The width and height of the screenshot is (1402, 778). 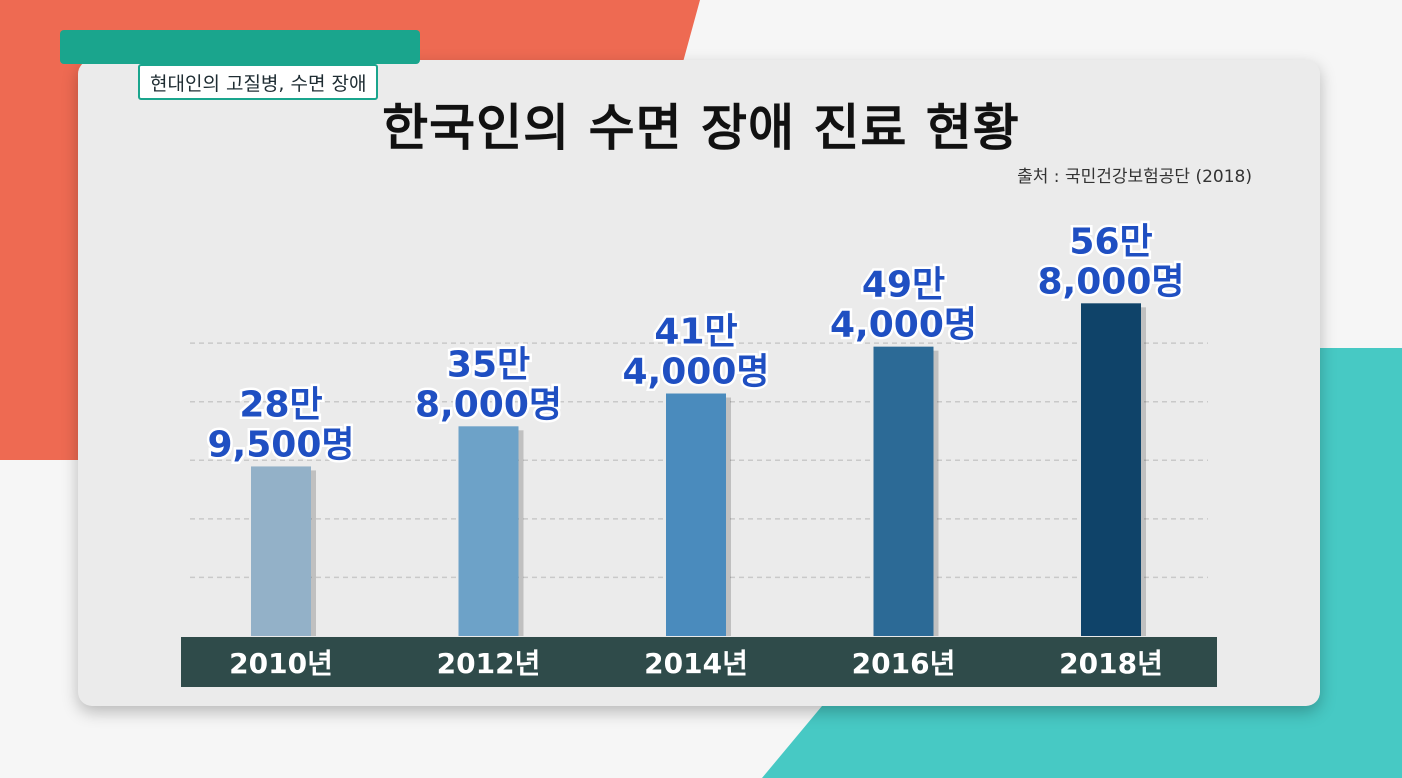 I want to click on data-label: 35만, so click(x=488, y=364).